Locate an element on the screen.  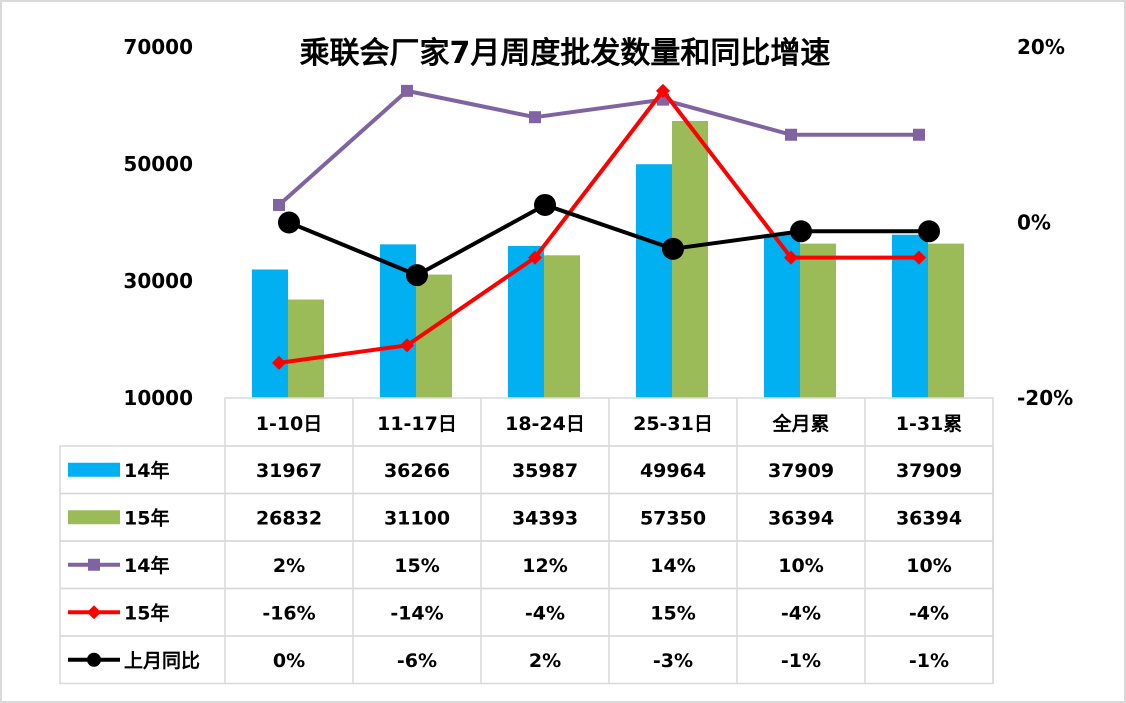
right-axis: 20% 0% -20% is located at coordinates (1045, 222).